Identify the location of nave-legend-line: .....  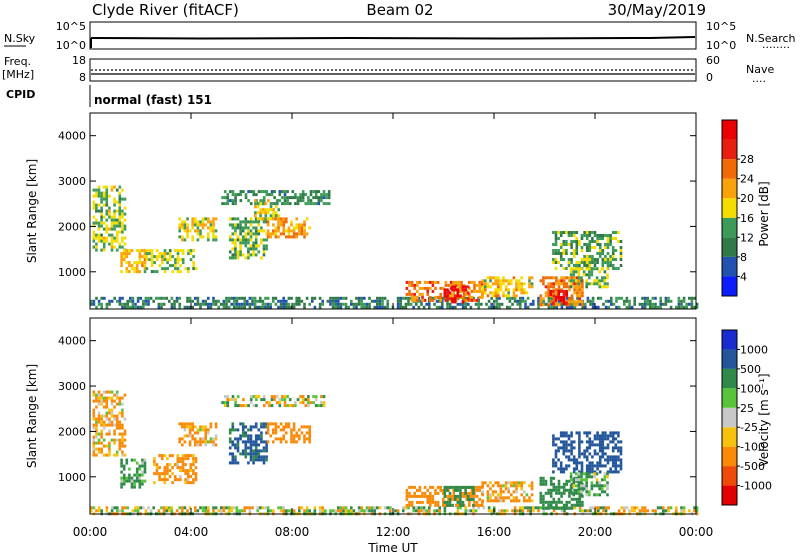
(759, 78).